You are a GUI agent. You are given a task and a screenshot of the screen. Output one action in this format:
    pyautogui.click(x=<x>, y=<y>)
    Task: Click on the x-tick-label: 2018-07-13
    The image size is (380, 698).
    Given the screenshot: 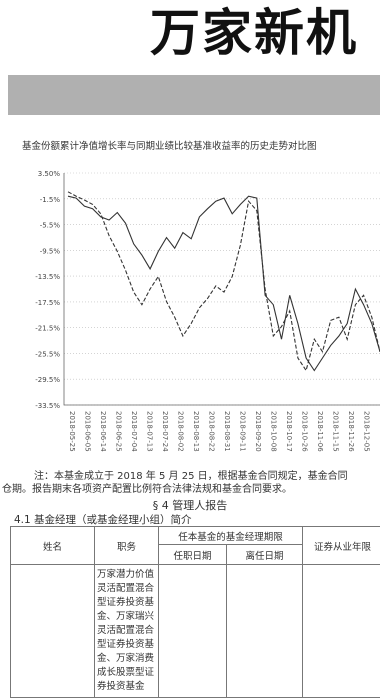 What is the action you would take?
    pyautogui.click(x=150, y=431)
    